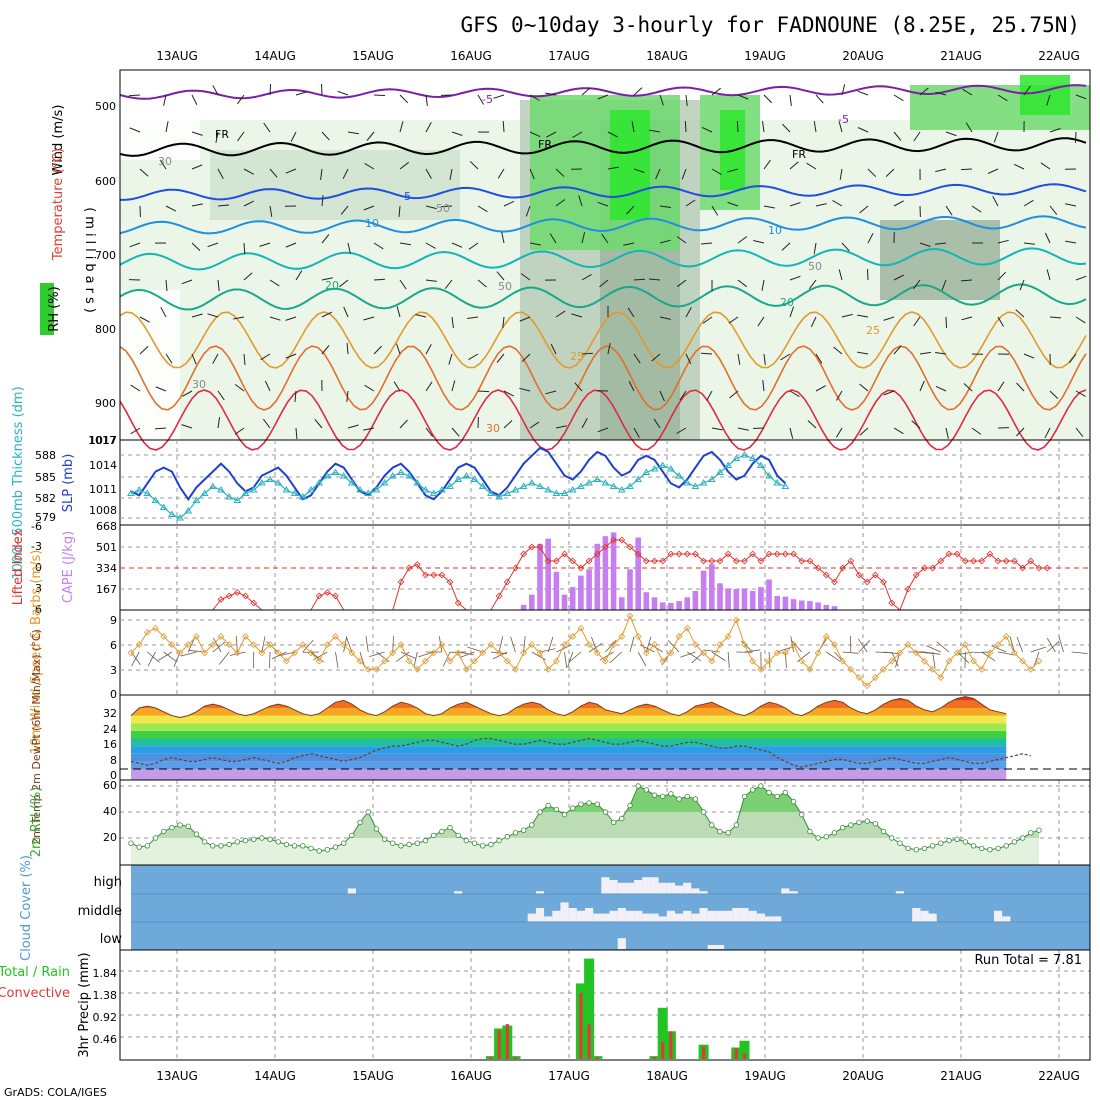  I want to click on temperature-tick: 0, so click(113, 775).